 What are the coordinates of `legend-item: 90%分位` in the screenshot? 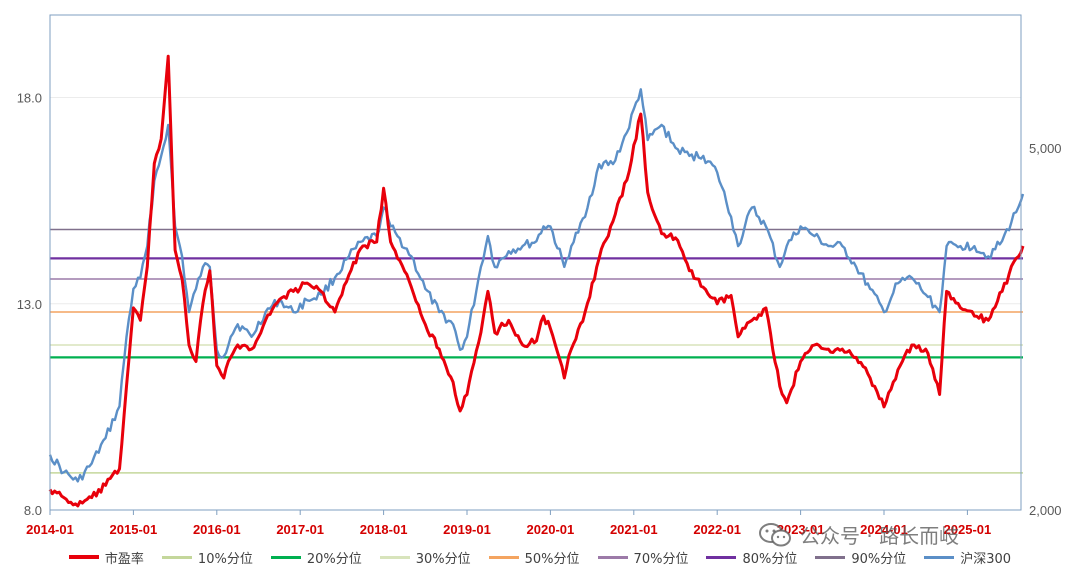 It's located at (860, 557).